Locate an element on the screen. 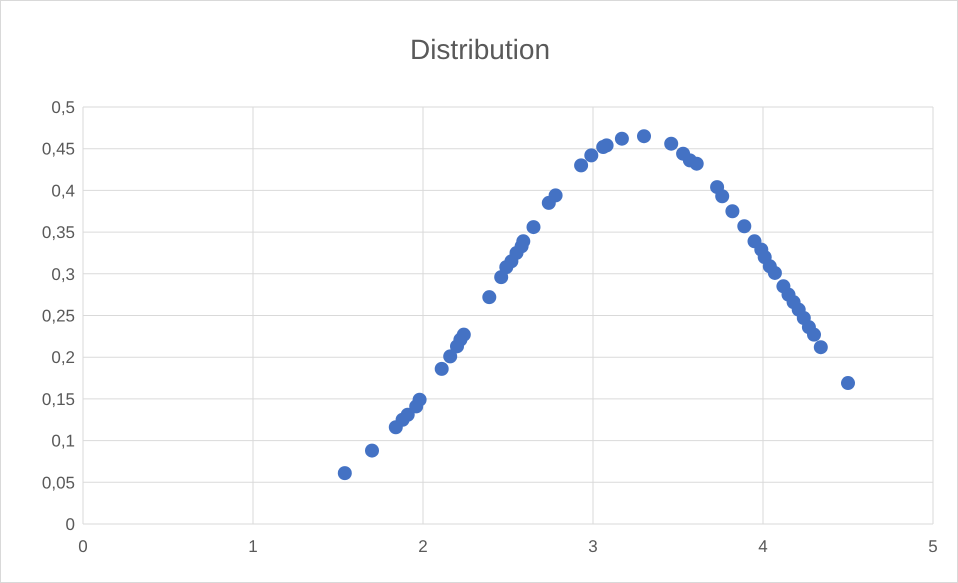  x-tick-label: 2 is located at coordinates (423, 546).